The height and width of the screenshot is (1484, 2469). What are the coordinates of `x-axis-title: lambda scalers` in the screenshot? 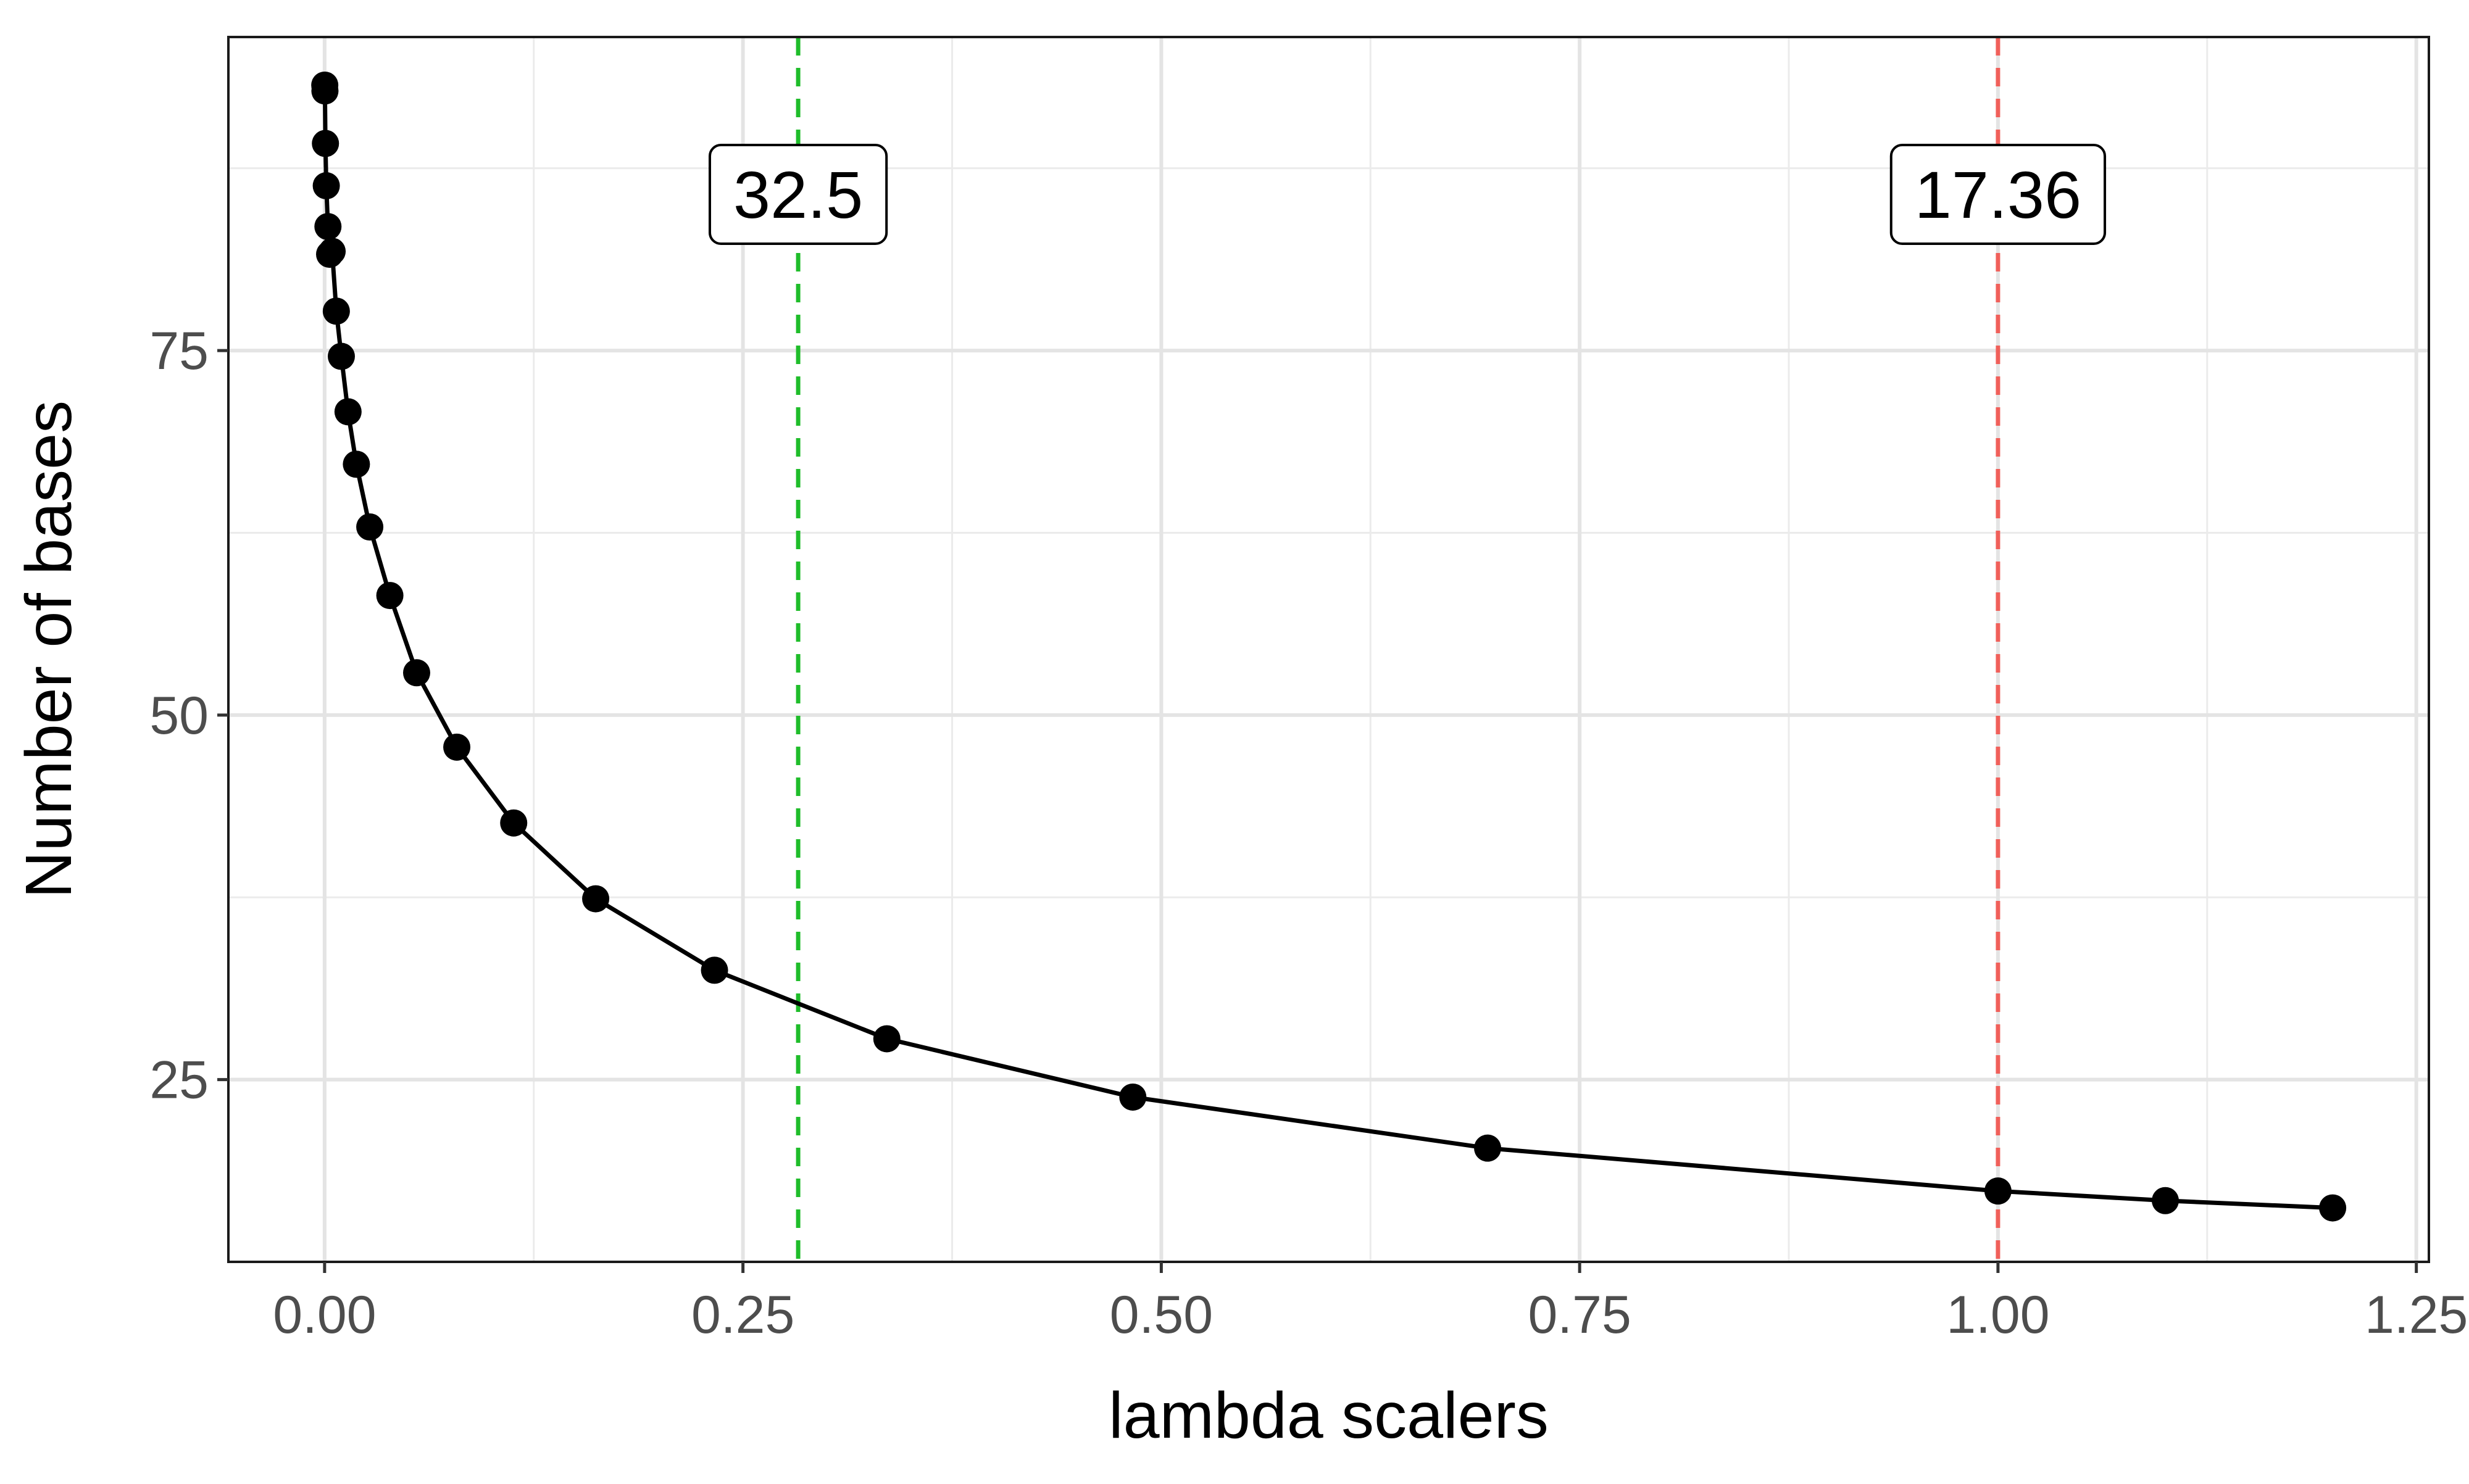 It's located at (1329, 1416).